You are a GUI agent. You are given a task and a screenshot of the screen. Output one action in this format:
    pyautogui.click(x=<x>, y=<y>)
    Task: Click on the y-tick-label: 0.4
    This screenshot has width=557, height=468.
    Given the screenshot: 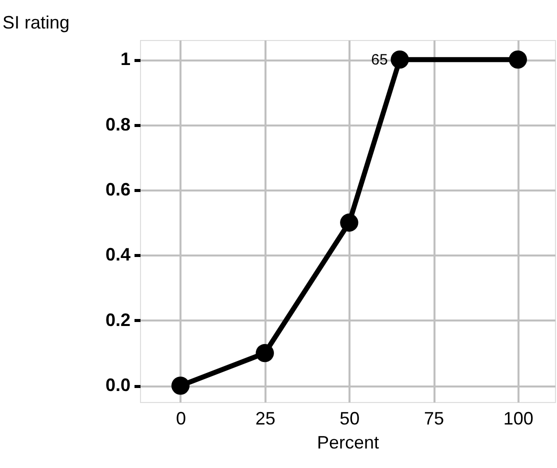 What is the action you would take?
    pyautogui.click(x=117, y=254)
    